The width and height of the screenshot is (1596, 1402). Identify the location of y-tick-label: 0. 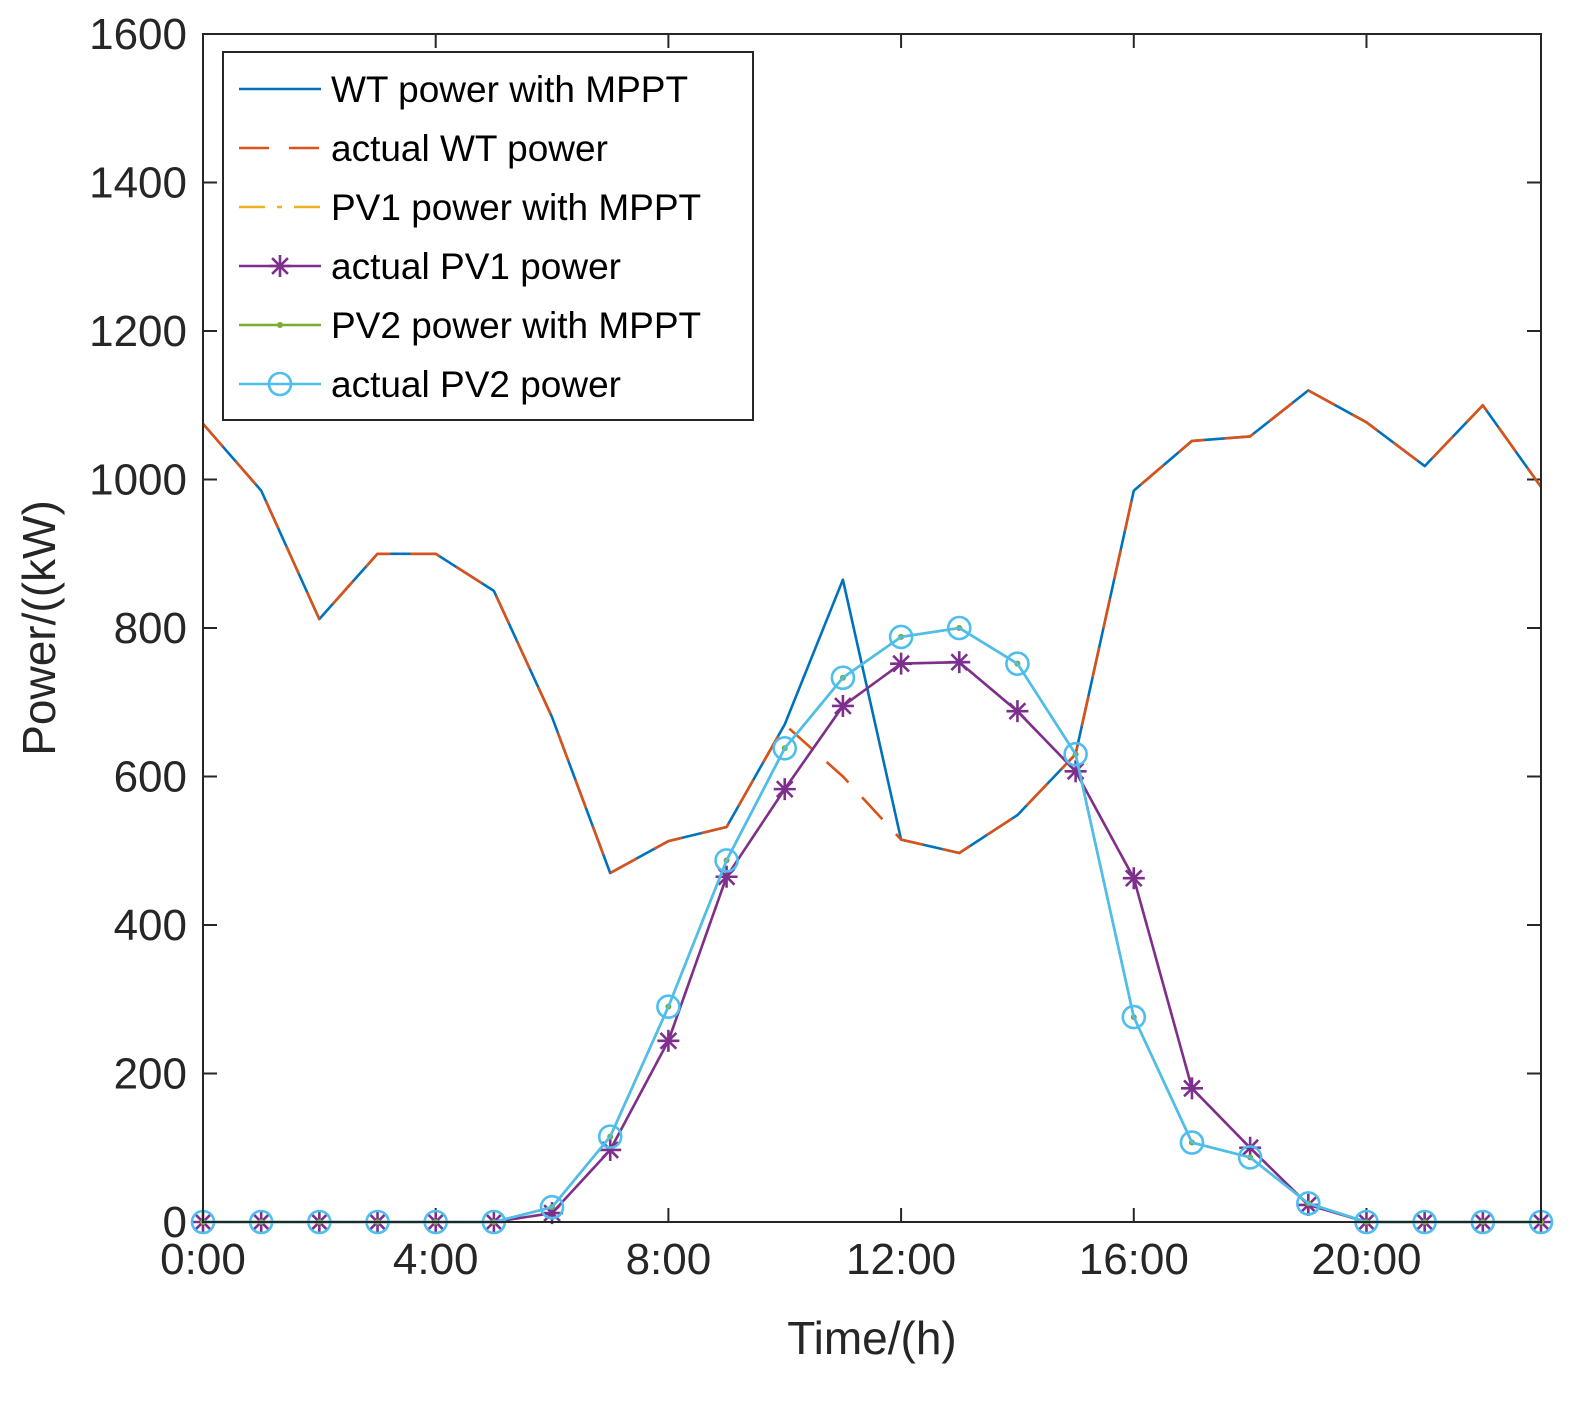
(175, 1222).